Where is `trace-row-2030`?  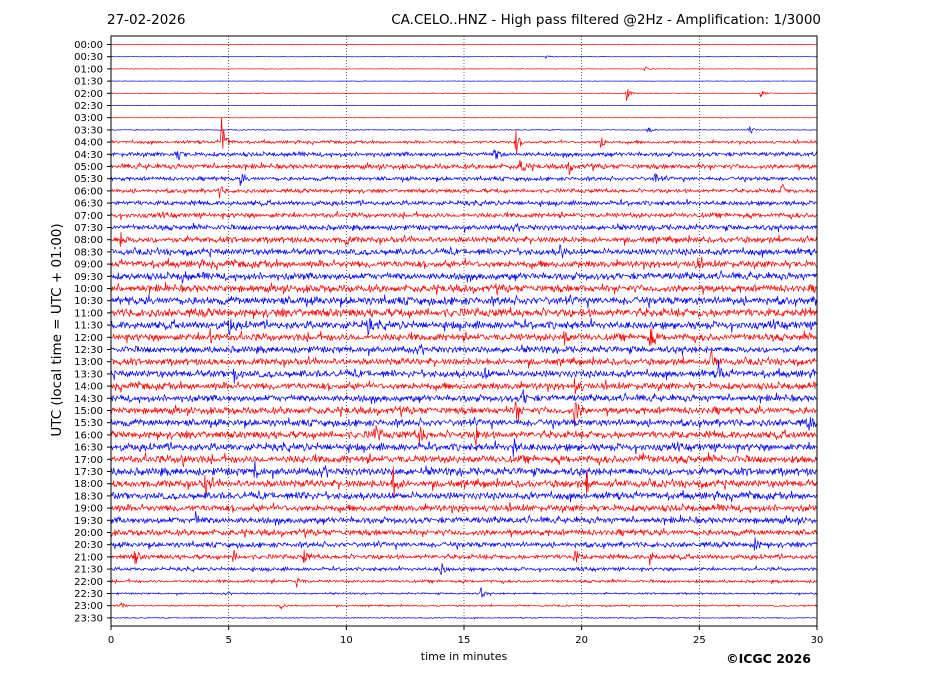 trace-row-2030 is located at coordinates (464, 544).